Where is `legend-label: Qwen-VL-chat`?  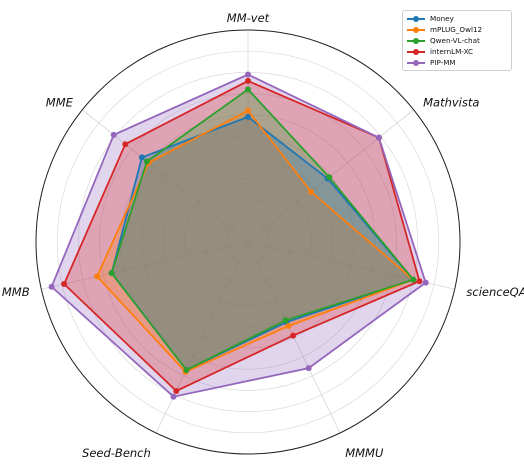
legend-label: Qwen-VL-chat is located at coordinates (455, 40).